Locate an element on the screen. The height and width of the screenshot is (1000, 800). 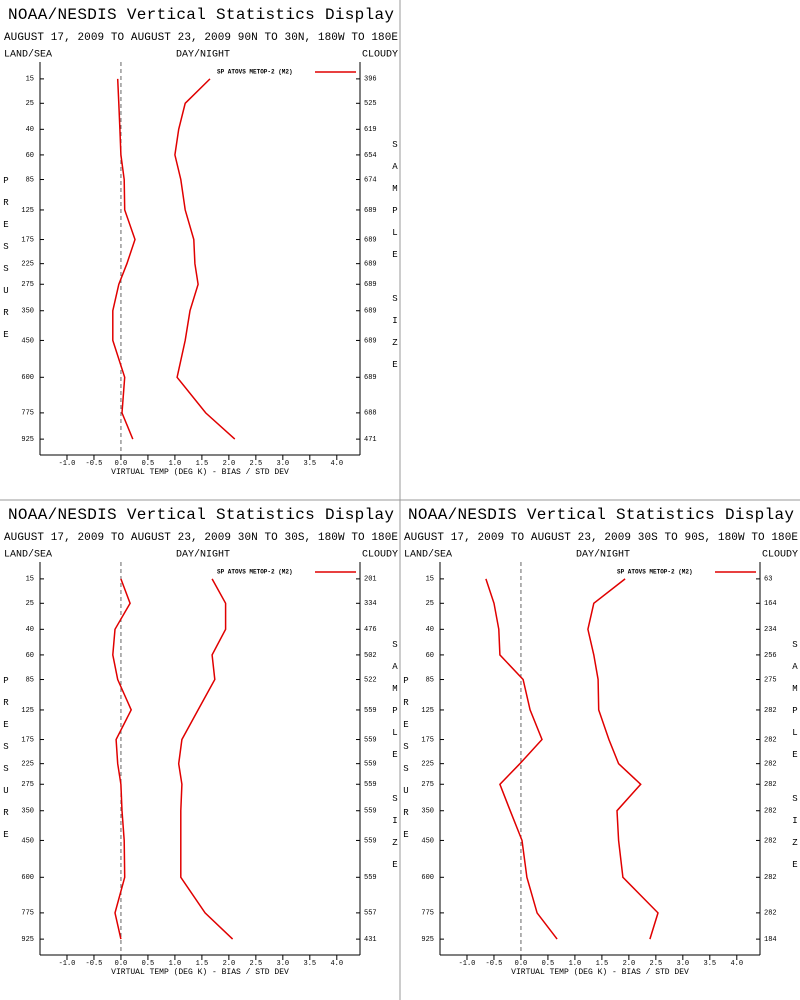
sample-size-label: 557 is located at coordinates (370, 914).